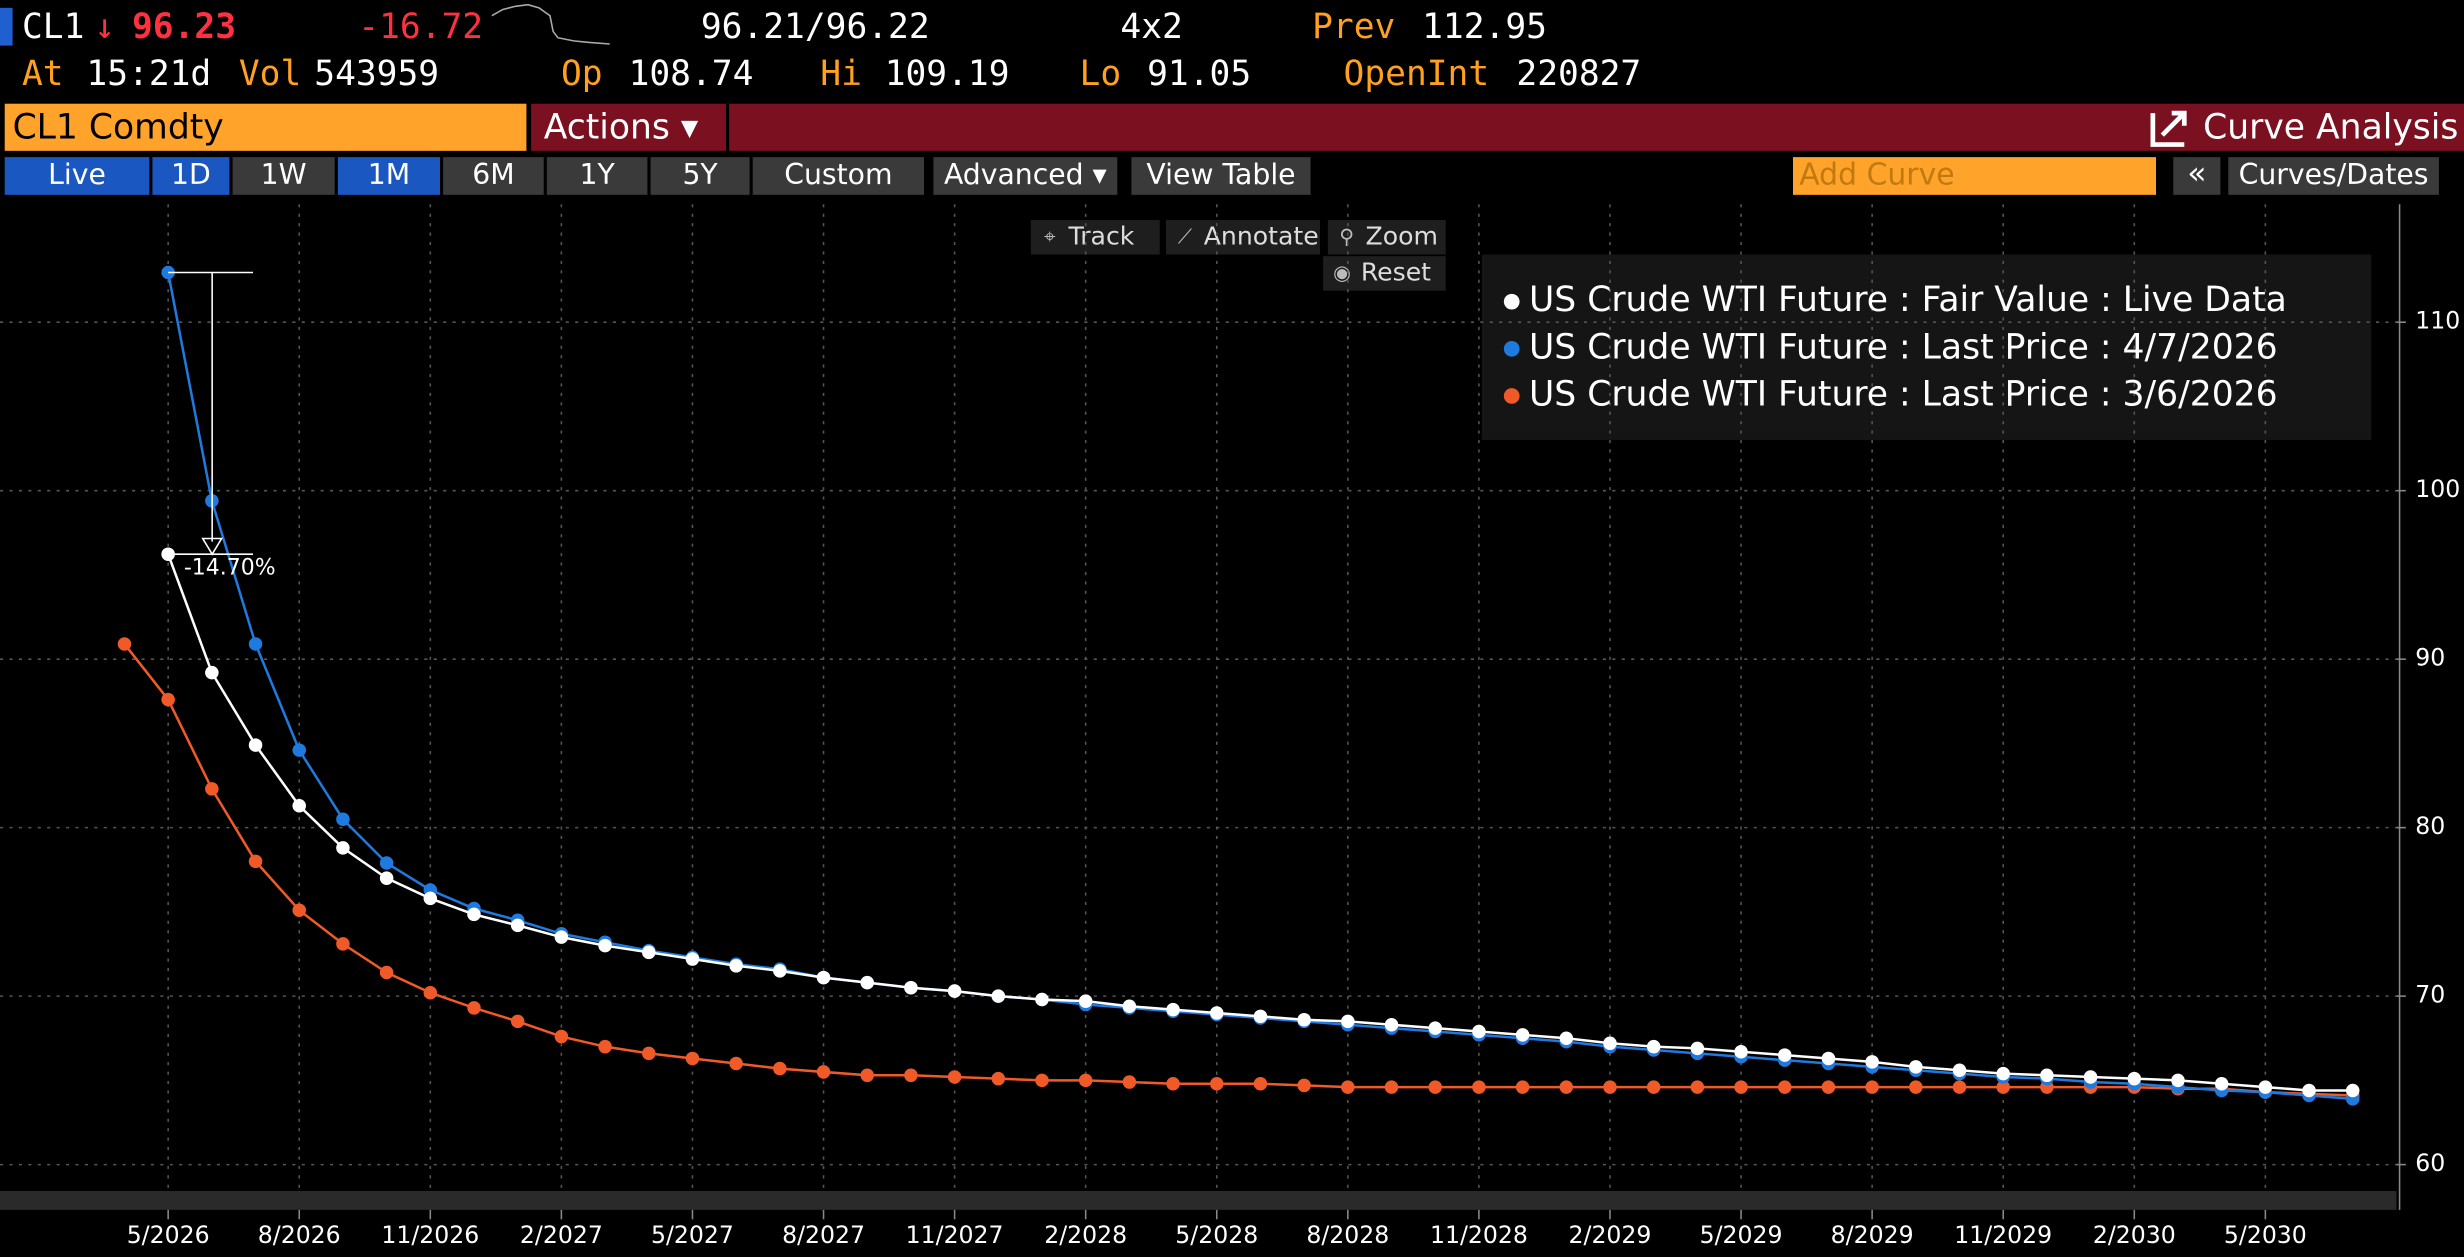 This screenshot has height=1257, width=2464. Describe the element at coordinates (947, 74) in the screenshot. I see `high: 109.19` at that location.